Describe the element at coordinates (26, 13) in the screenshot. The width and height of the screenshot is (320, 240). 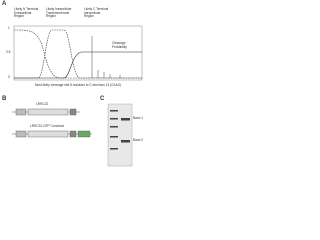
I see `region-label: Likely N Terminal Extracellular Region` at that location.